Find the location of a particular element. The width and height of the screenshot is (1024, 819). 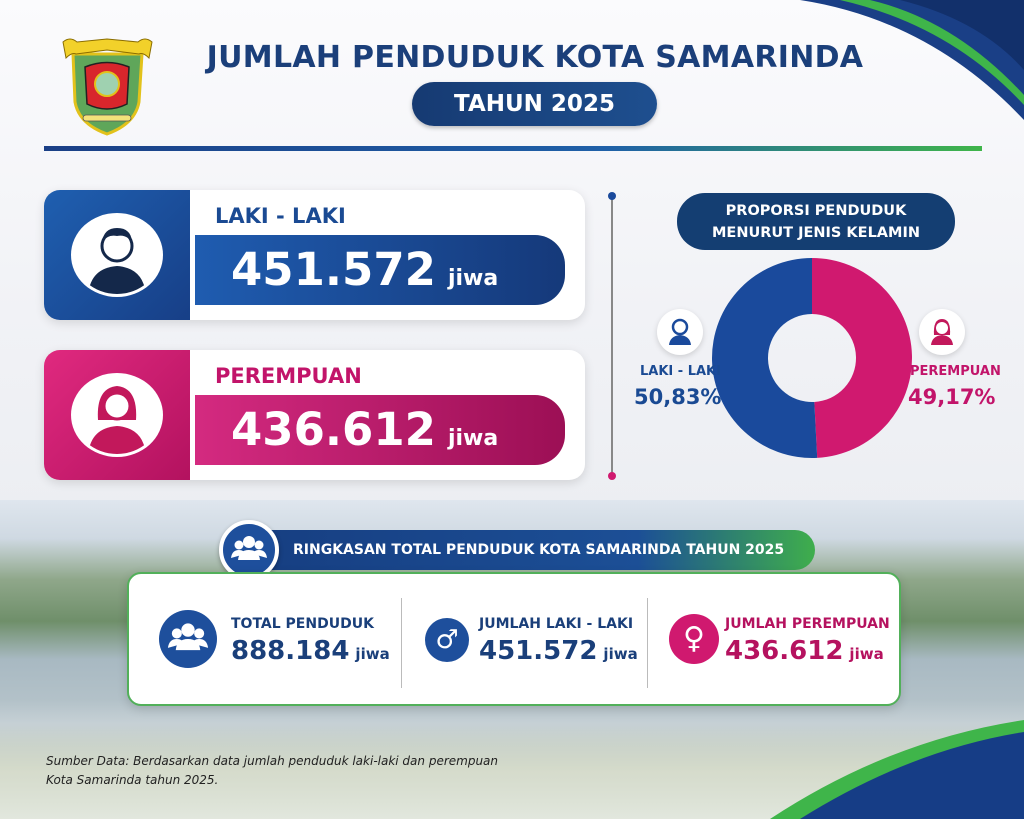

summary-male-label: JUMLAH LAKI - LAKI is located at coordinates (556, 624).